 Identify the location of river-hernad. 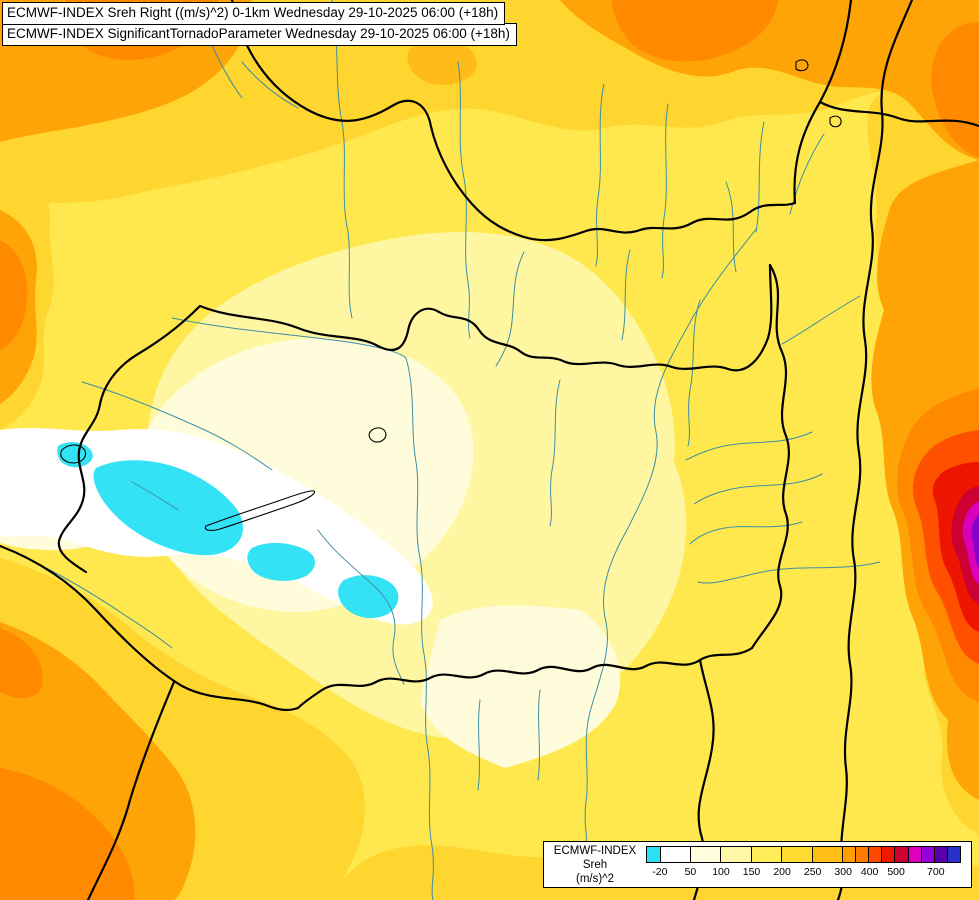
(694, 373).